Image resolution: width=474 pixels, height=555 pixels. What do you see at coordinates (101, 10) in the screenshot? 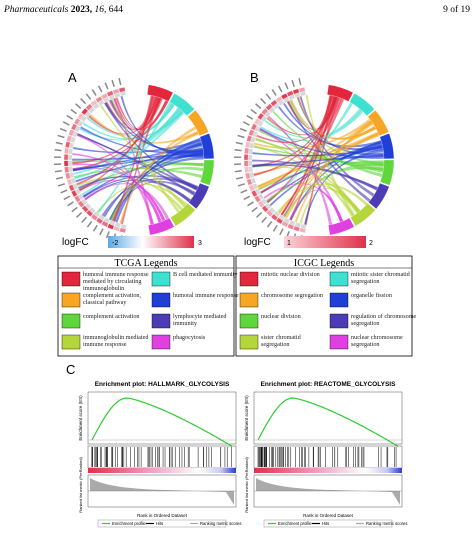
I see `volume: 16,` at bounding box center [101, 10].